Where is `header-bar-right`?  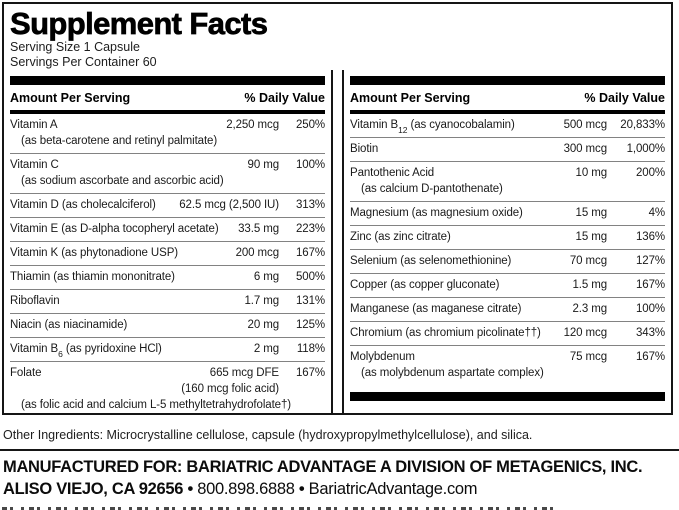
header-bar-right is located at coordinates (507, 80).